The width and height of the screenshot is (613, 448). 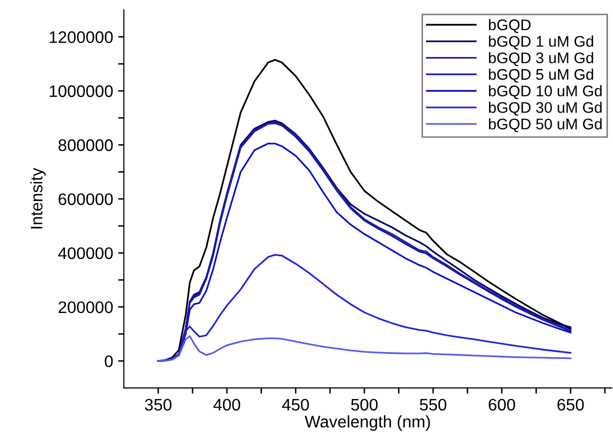 What do you see at coordinates (85, 145) in the screenshot?
I see `y-tick-label: 800000` at bounding box center [85, 145].